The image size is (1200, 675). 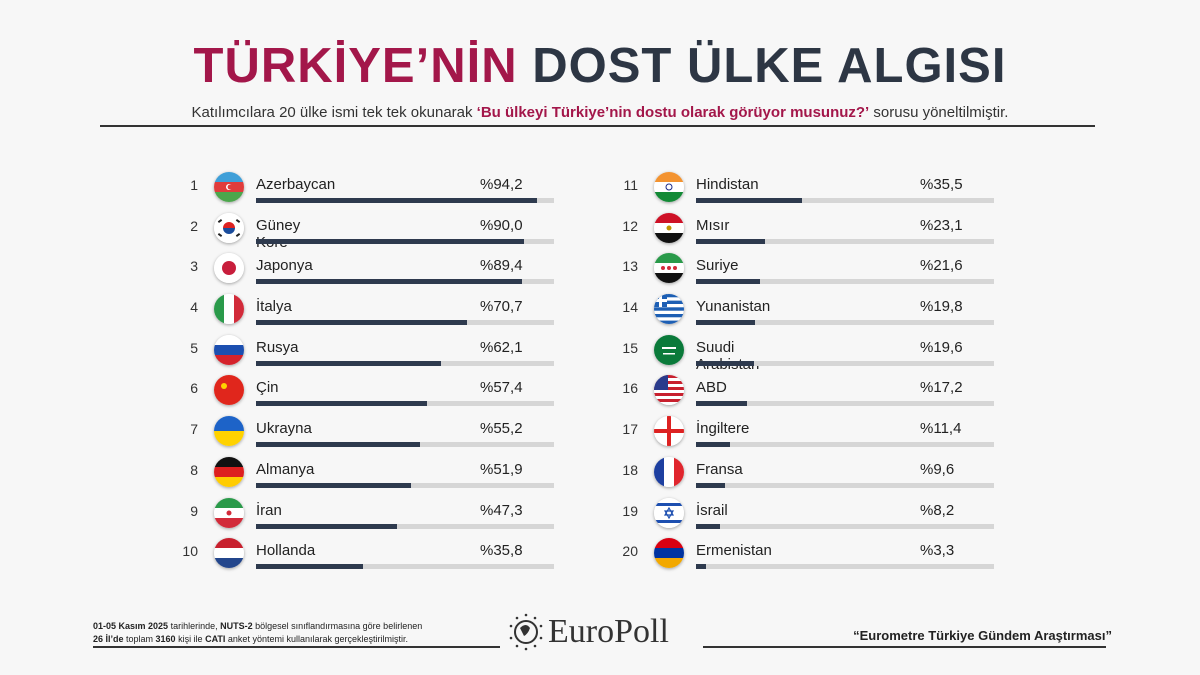 I want to click on value-label: %17,2, so click(x=941, y=388).